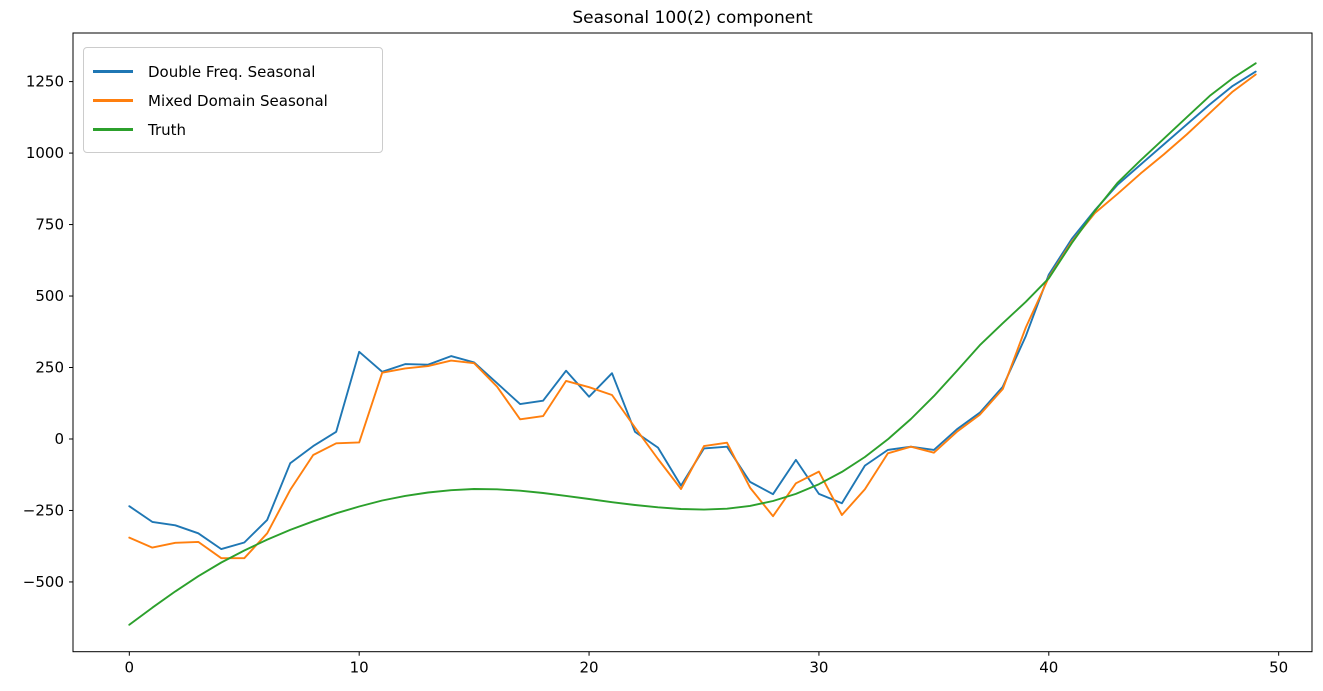 This screenshot has width=1323, height=691. Describe the element at coordinates (1048, 668) in the screenshot. I see `x-tick-label: 40` at that location.